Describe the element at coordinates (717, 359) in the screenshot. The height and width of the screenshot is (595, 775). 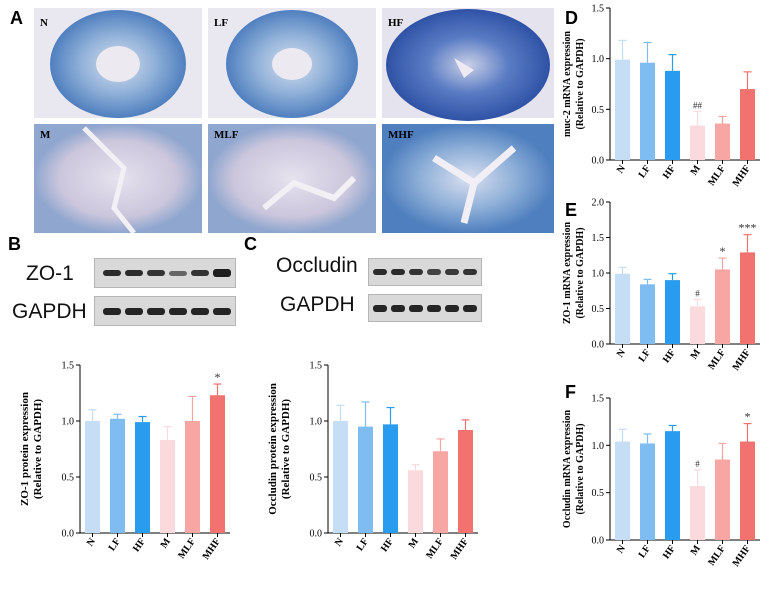
I see `chart-e-x-tick-label: MLF` at that location.